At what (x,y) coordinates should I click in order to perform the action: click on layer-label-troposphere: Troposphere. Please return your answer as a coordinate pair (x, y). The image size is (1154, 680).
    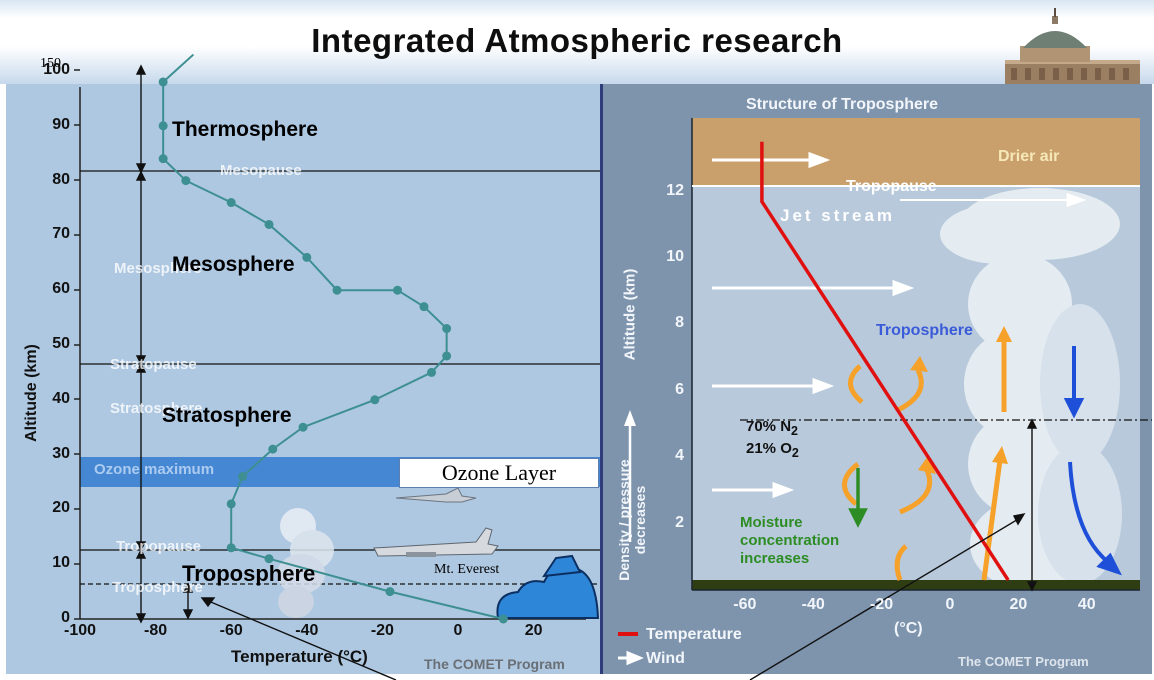
    Looking at the image, I should click on (249, 573).